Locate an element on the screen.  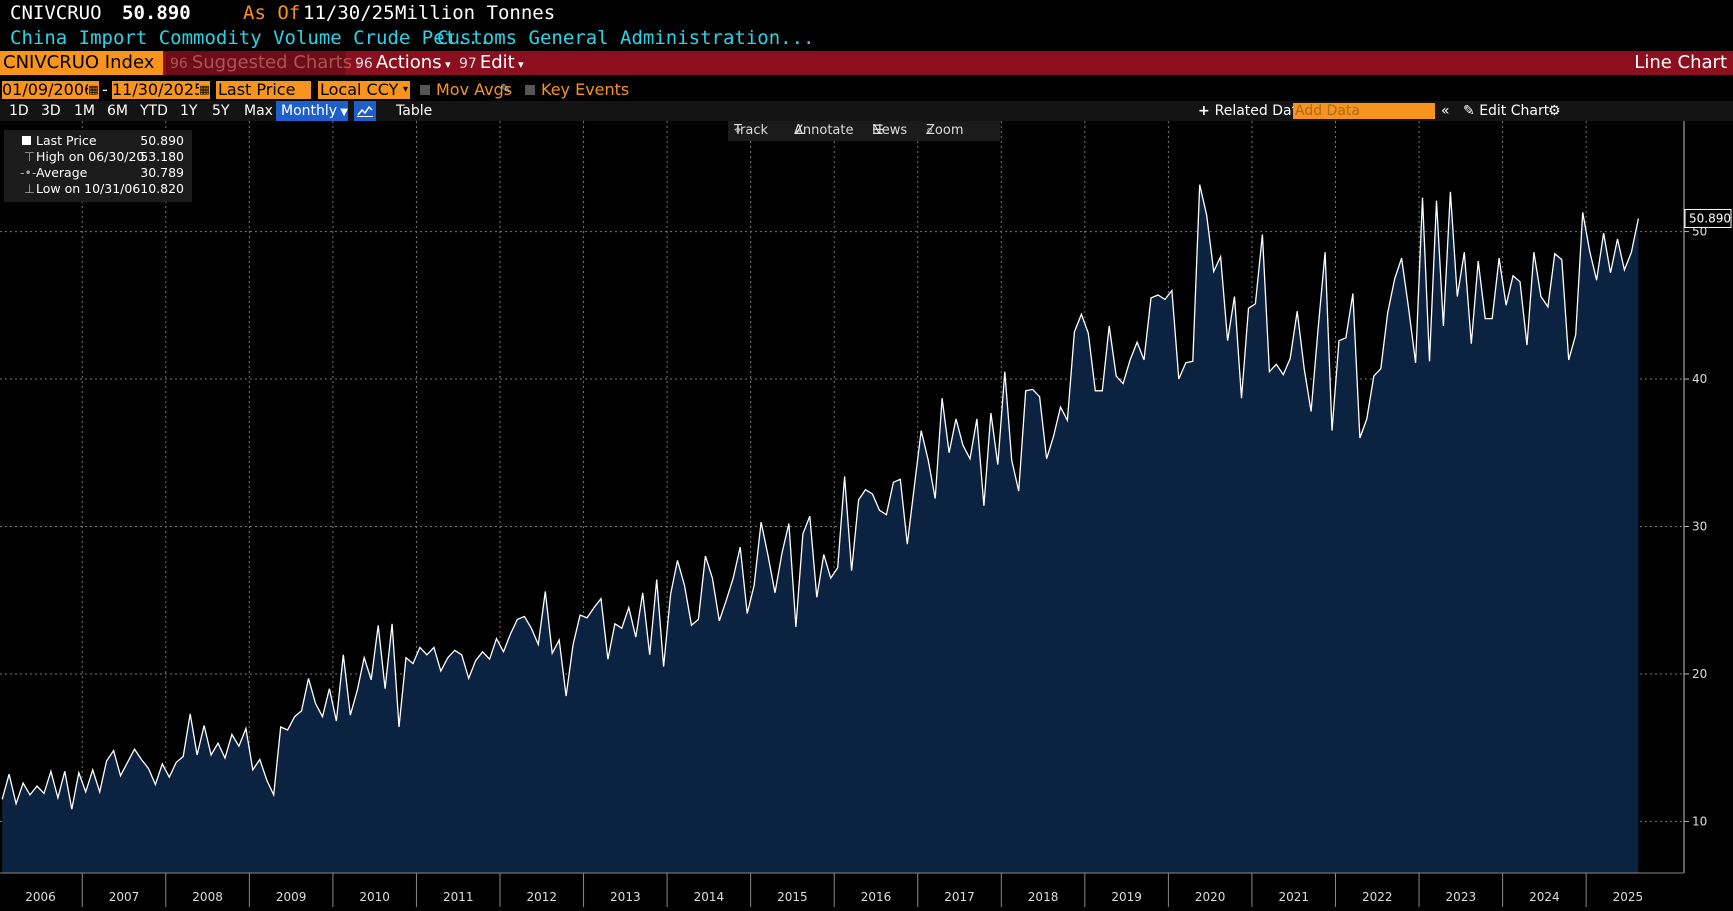
add-data-input: Add Data is located at coordinates (1364, 111).